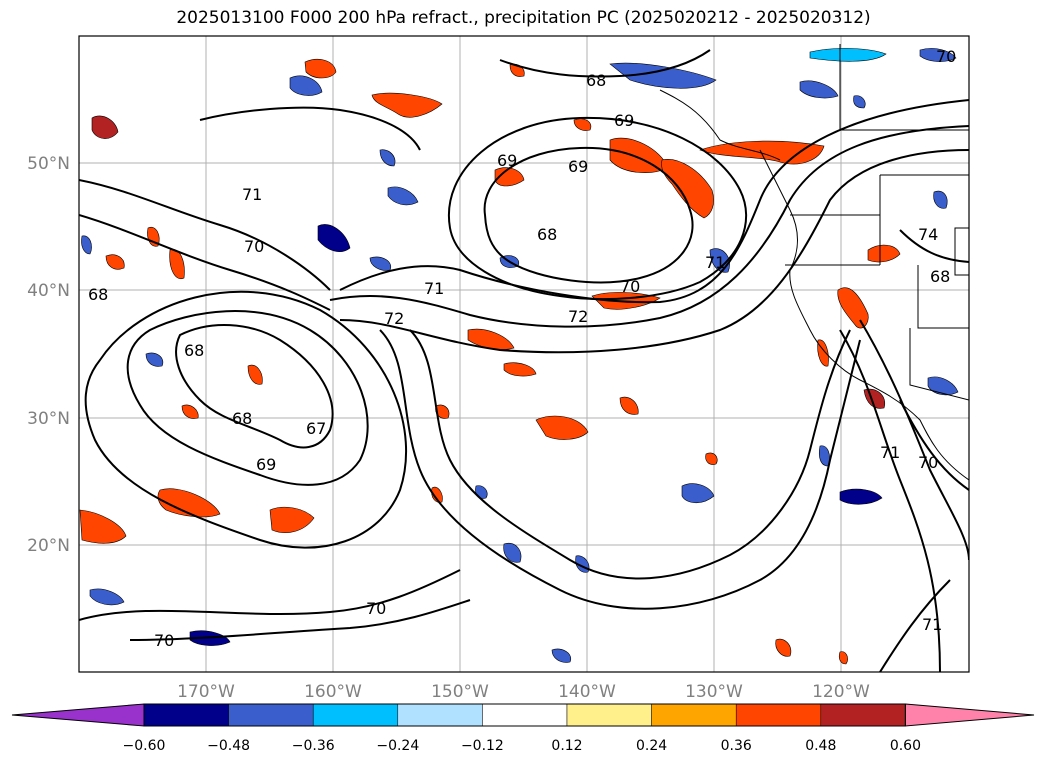 The height and width of the screenshot is (765, 1047). I want to click on lat-label: 40°N, so click(48, 291).